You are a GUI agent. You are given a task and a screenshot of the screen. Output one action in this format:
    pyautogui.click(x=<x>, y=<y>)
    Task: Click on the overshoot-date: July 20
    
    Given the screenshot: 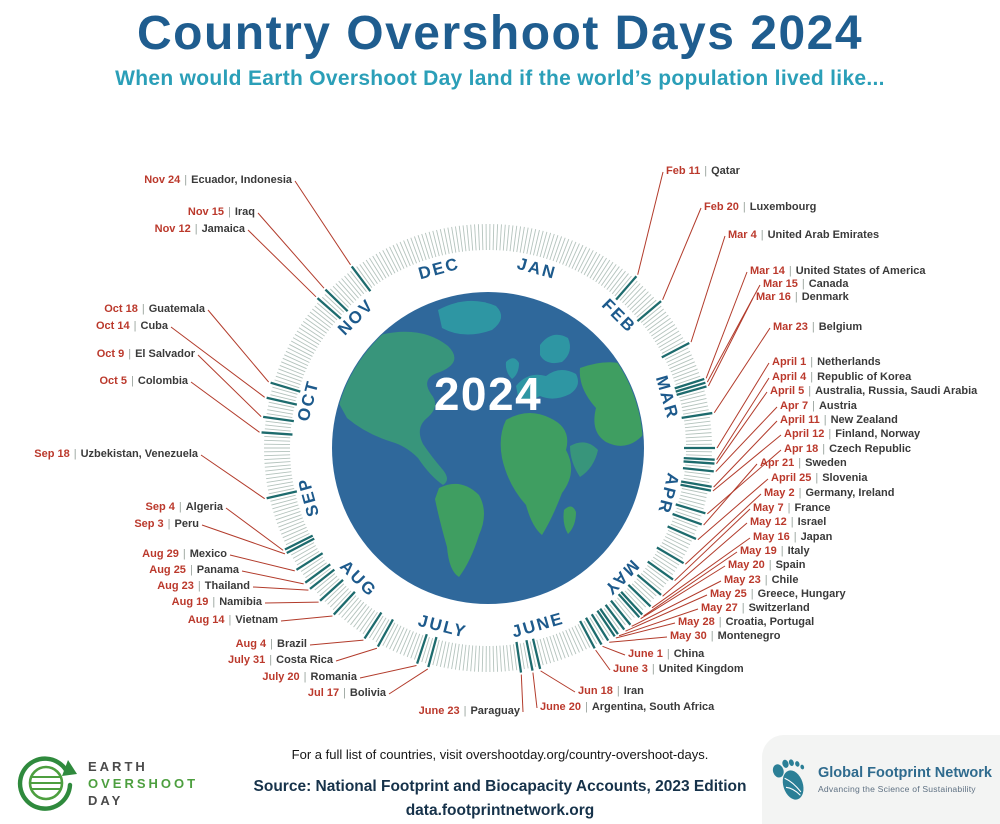 What is the action you would take?
    pyautogui.click(x=281, y=677)
    